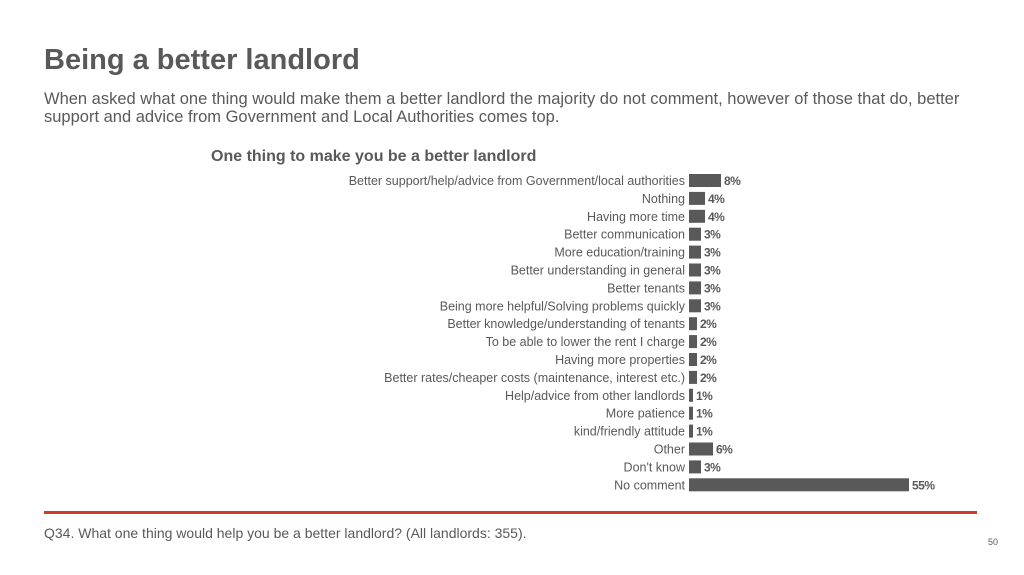 The image size is (1024, 575). What do you see at coordinates (655, 467) in the screenshot?
I see `category-label: Don't know` at bounding box center [655, 467].